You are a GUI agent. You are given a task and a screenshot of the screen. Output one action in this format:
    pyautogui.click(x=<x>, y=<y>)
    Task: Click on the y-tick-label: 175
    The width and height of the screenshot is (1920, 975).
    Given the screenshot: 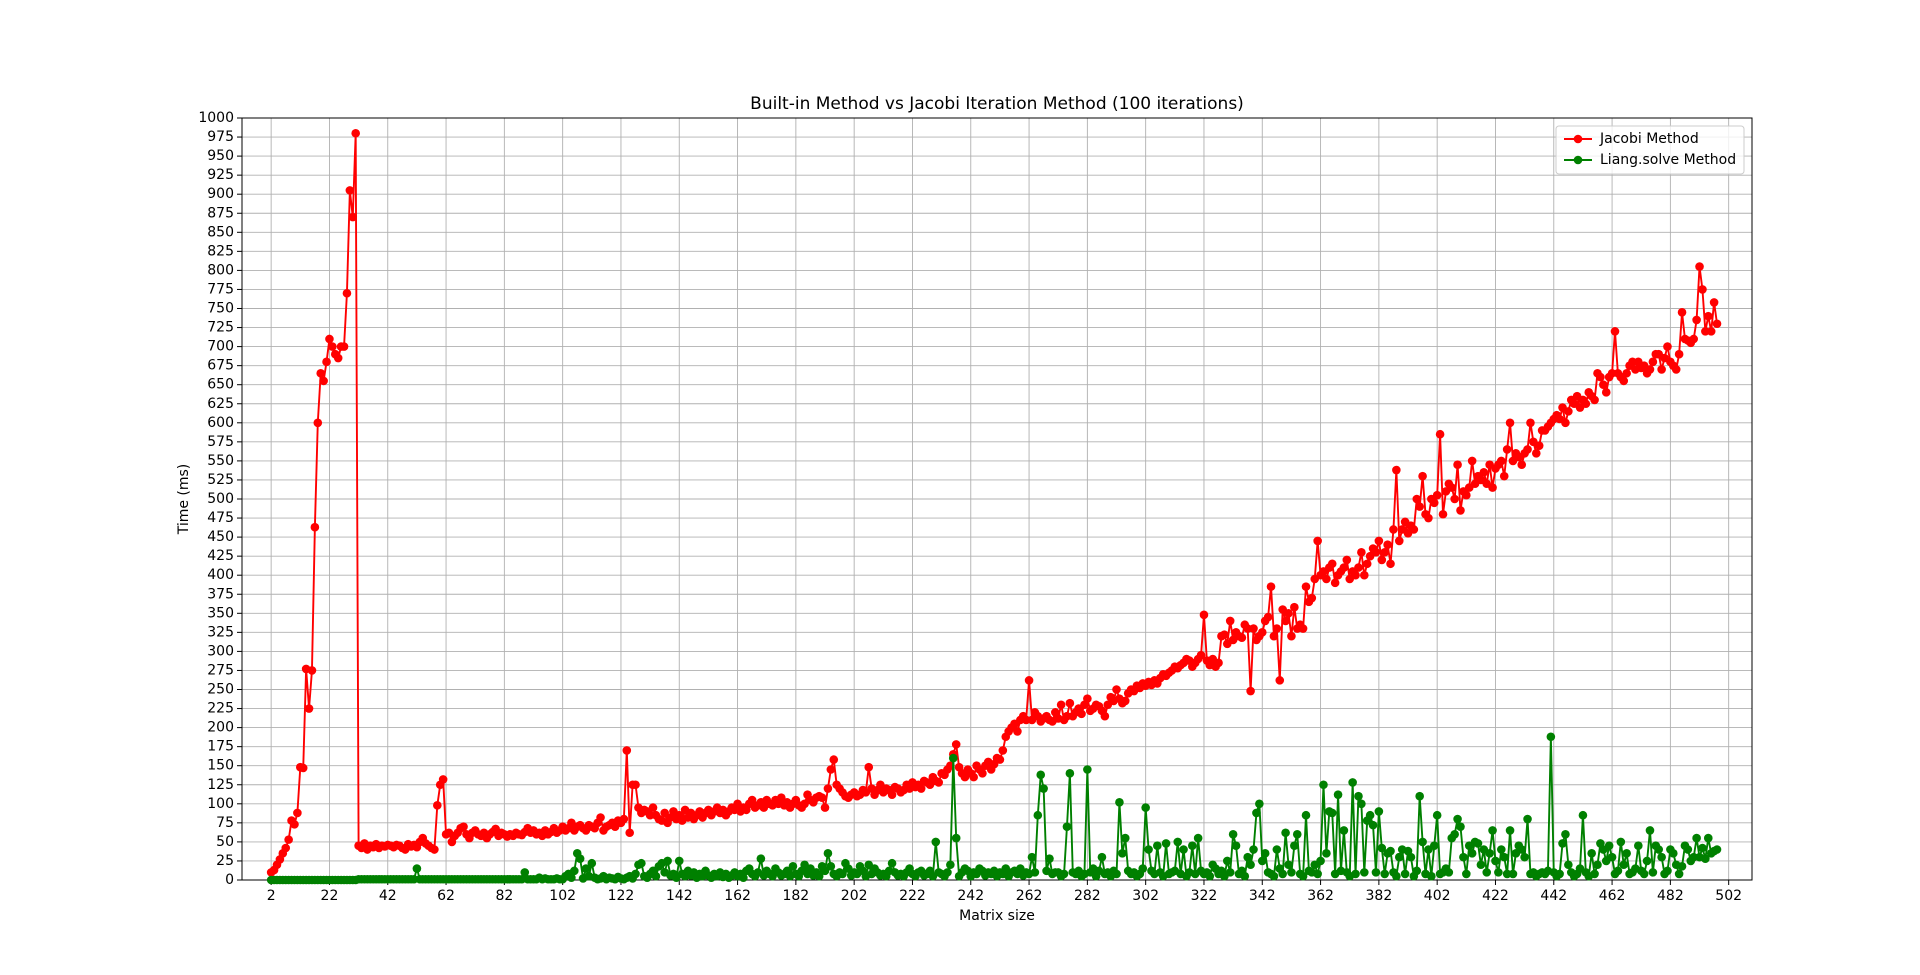 What is the action you would take?
    pyautogui.click(x=220, y=747)
    